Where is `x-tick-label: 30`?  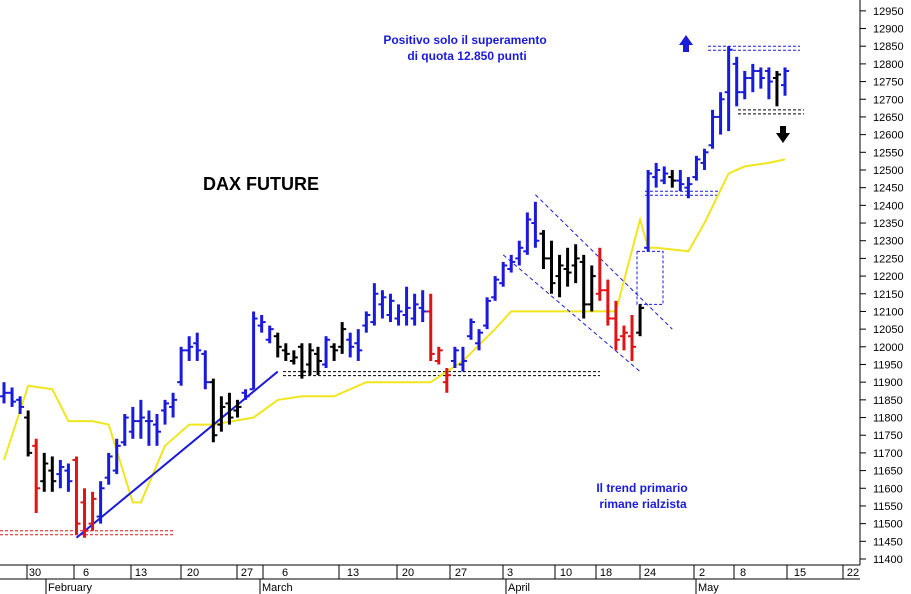 x-tick-label: 30 is located at coordinates (35, 573).